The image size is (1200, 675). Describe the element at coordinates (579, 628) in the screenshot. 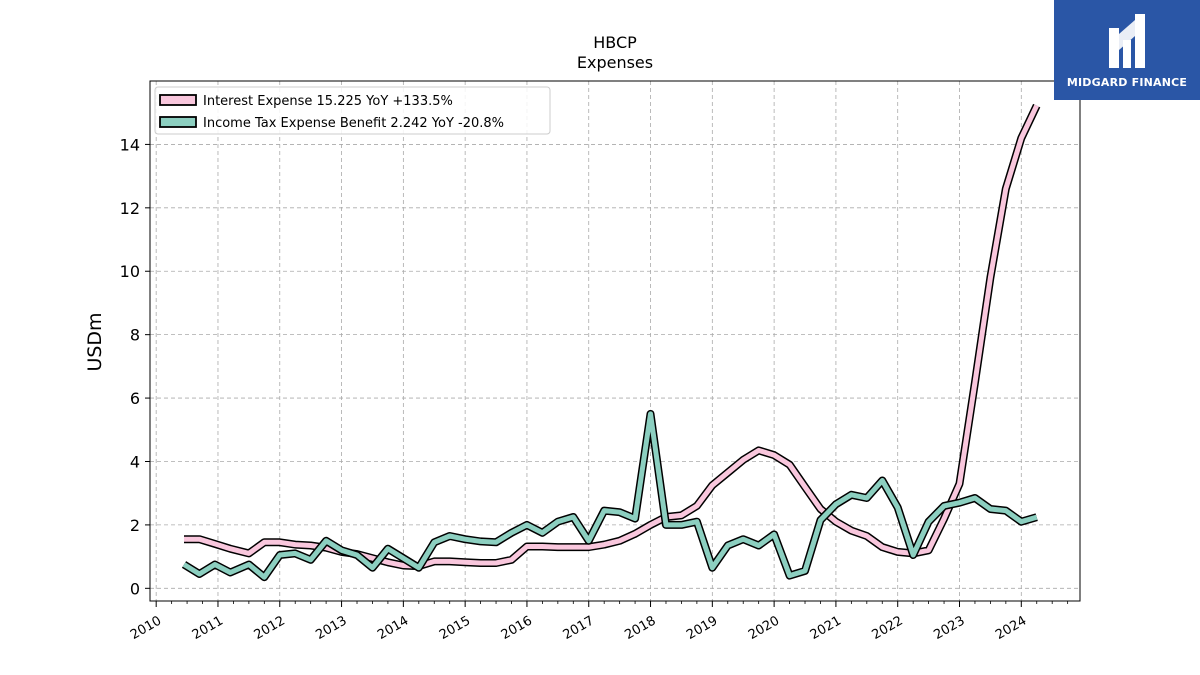

I see `x-tick-label: 2017` at that location.